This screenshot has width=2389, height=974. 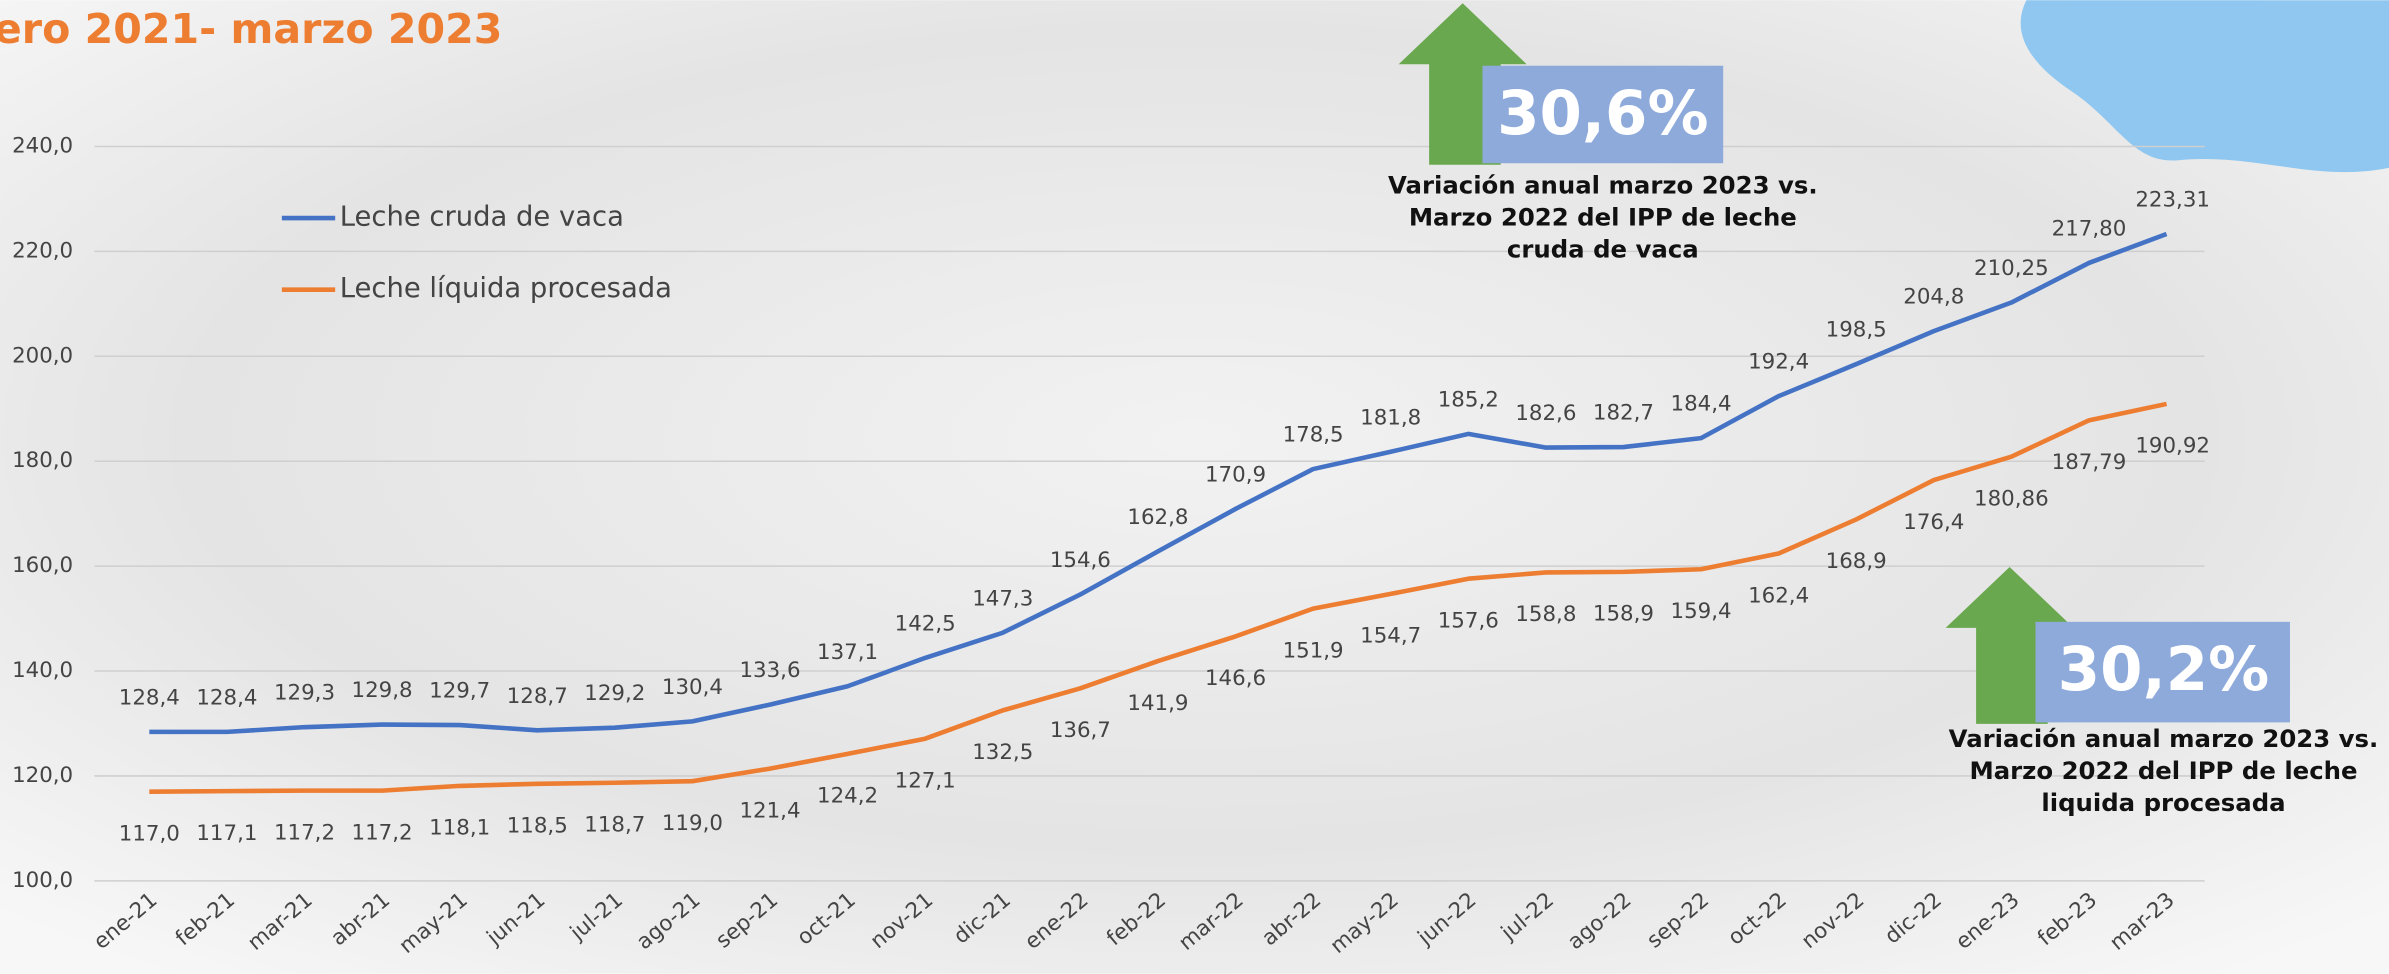 I want to click on data-label: 146,6, so click(x=1235, y=678).